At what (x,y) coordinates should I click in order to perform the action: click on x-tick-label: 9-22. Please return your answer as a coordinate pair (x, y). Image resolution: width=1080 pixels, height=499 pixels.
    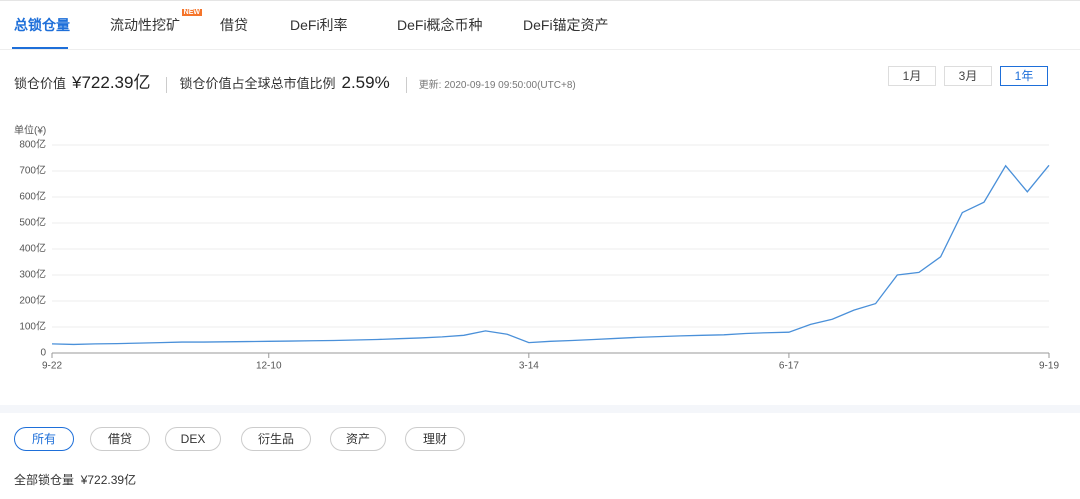
    Looking at the image, I should click on (52, 366).